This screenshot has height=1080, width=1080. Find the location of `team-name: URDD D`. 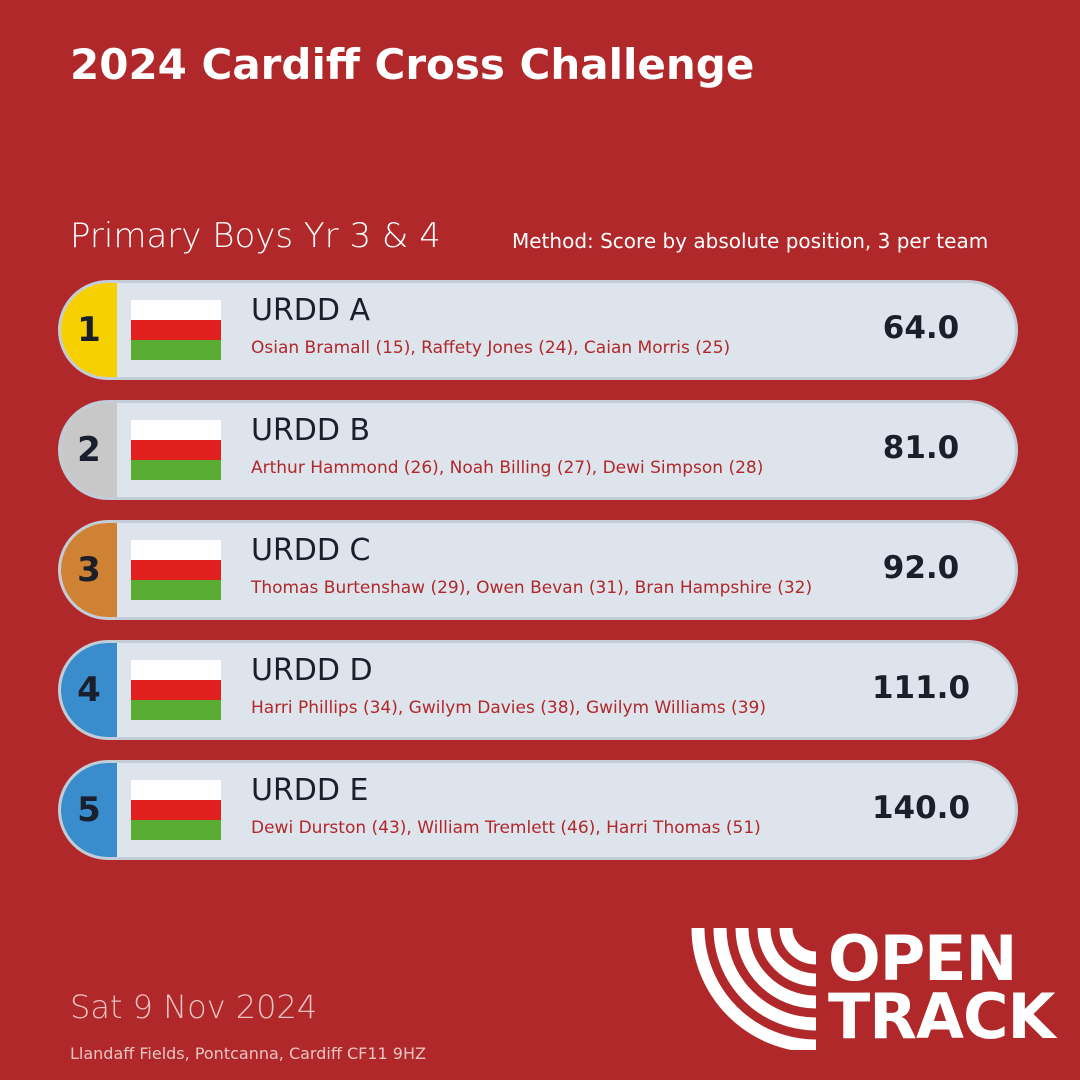

team-name: URDD D is located at coordinates (312, 670).